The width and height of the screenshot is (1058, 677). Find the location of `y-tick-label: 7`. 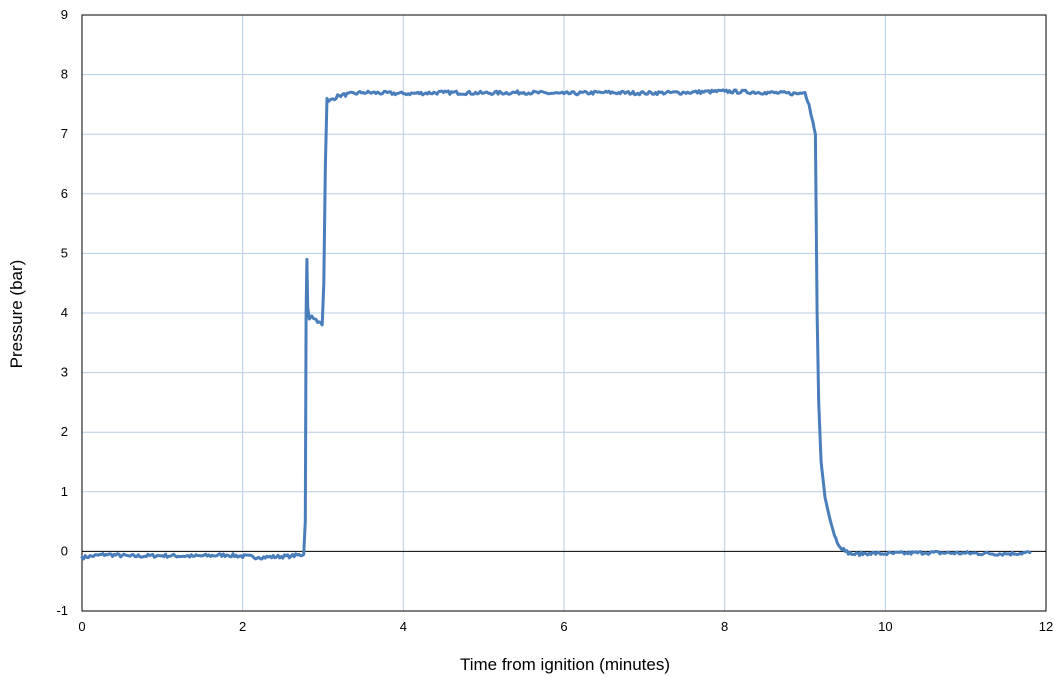

y-tick-label: 7 is located at coordinates (64, 133).